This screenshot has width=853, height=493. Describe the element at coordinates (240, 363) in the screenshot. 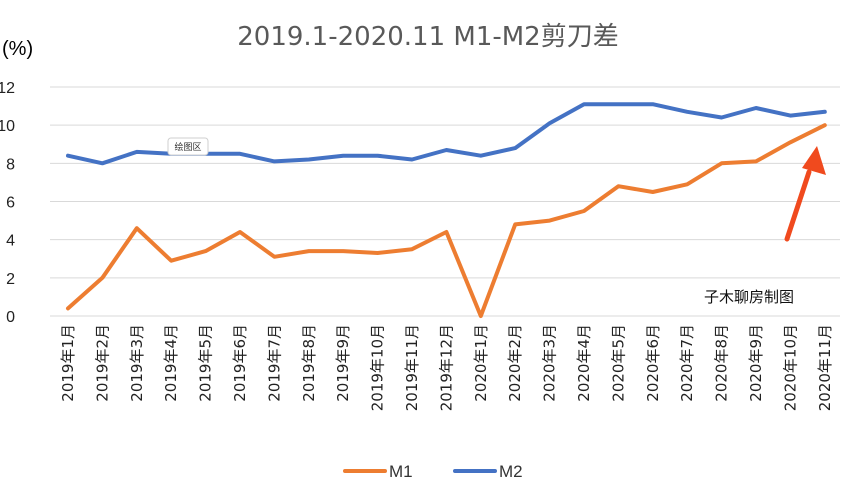

I see `x-tick-label: 2019年6月` at that location.